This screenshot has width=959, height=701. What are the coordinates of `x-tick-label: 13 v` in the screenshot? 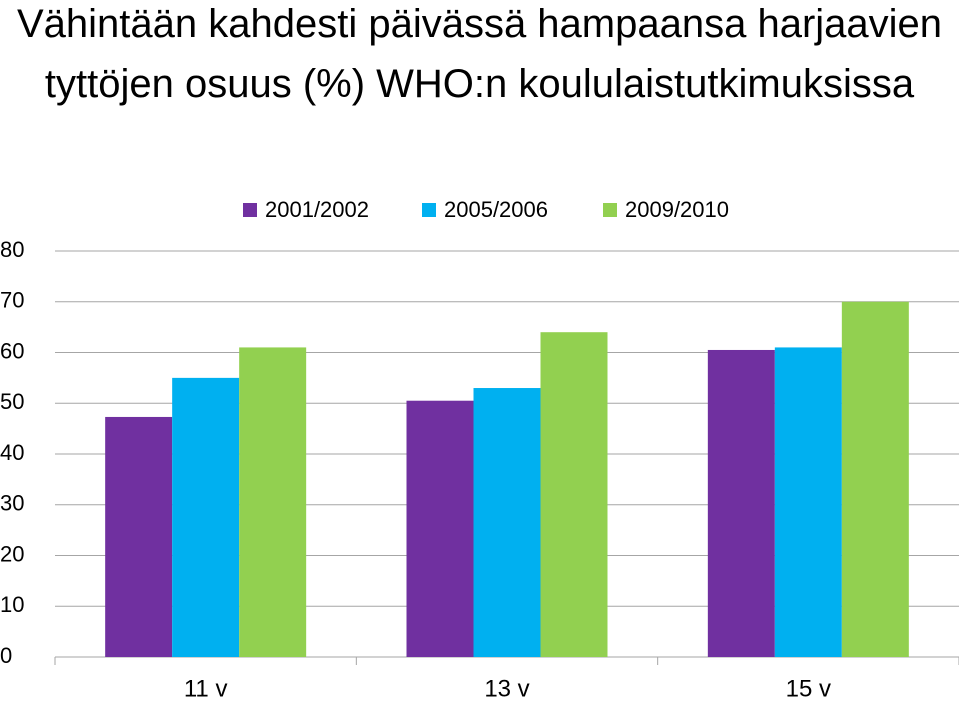 It's located at (506, 688).